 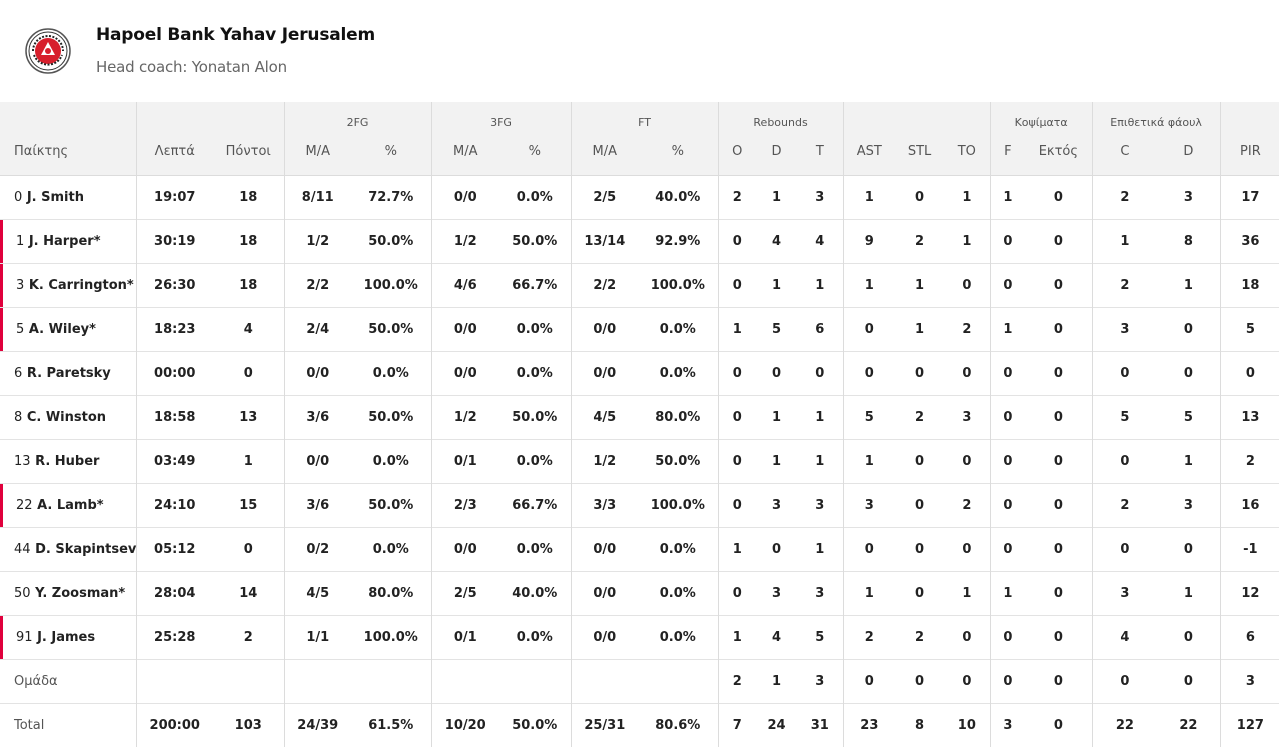 I want to click on stat-min: 28:04, so click(x=174, y=593).